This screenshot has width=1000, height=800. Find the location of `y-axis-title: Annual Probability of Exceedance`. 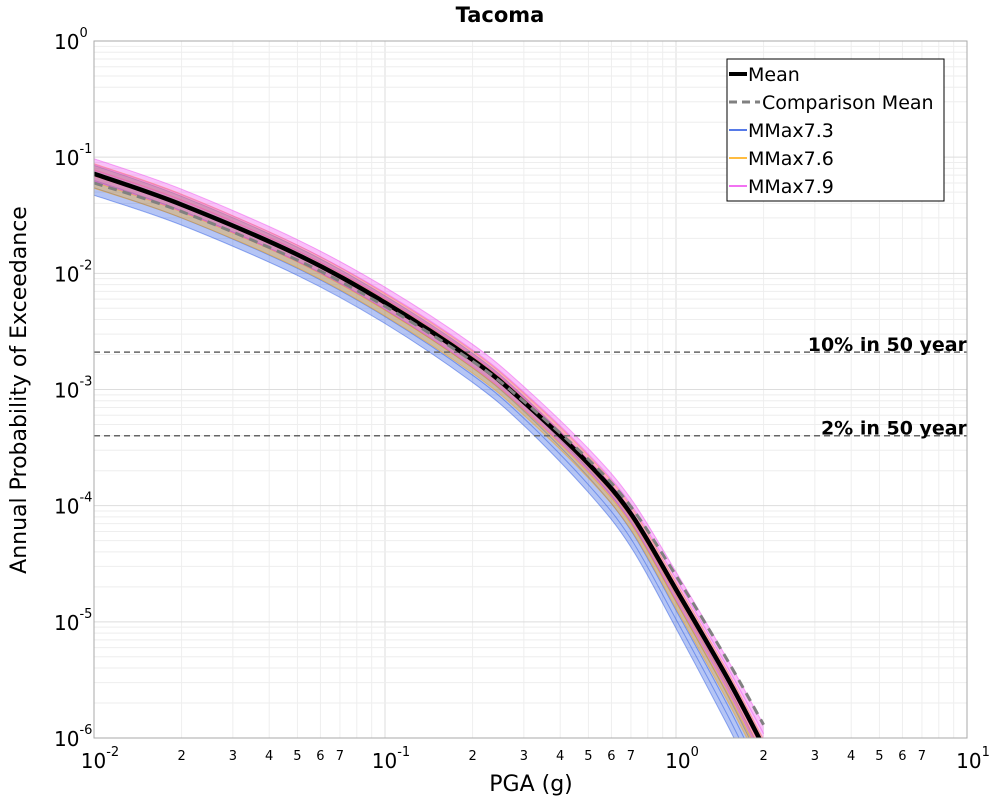

y-axis-title: Annual Probability of Exceedance is located at coordinates (19, 390).